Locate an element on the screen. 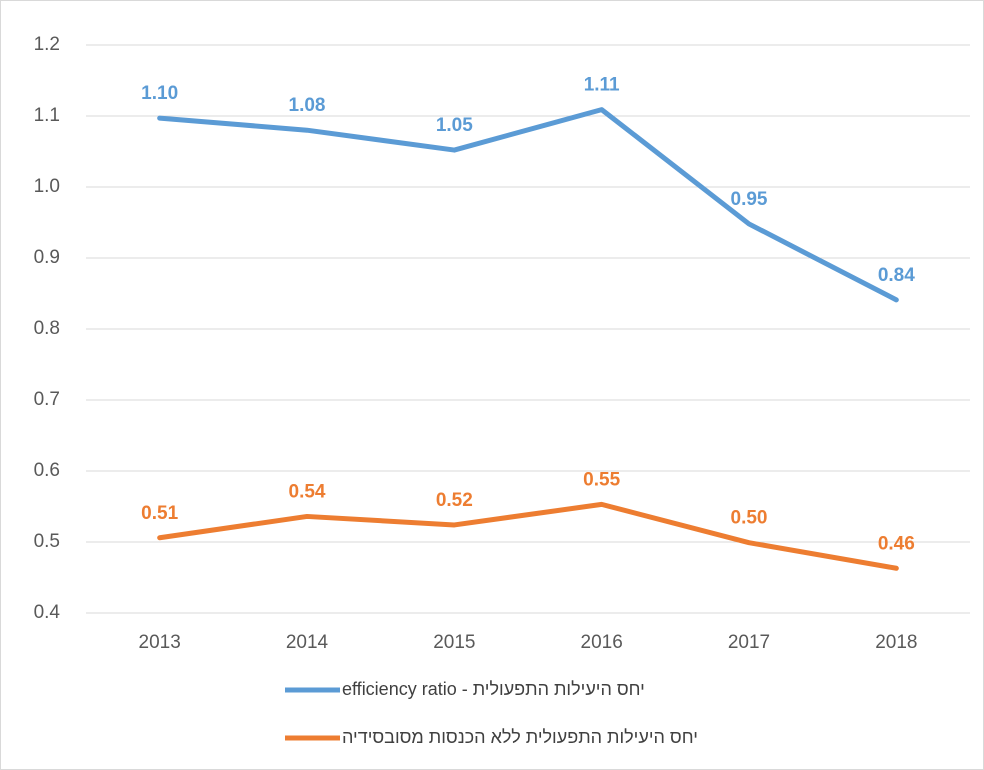 This screenshot has height=770, width=984. y-tick-label: 0.4 is located at coordinates (47, 612).